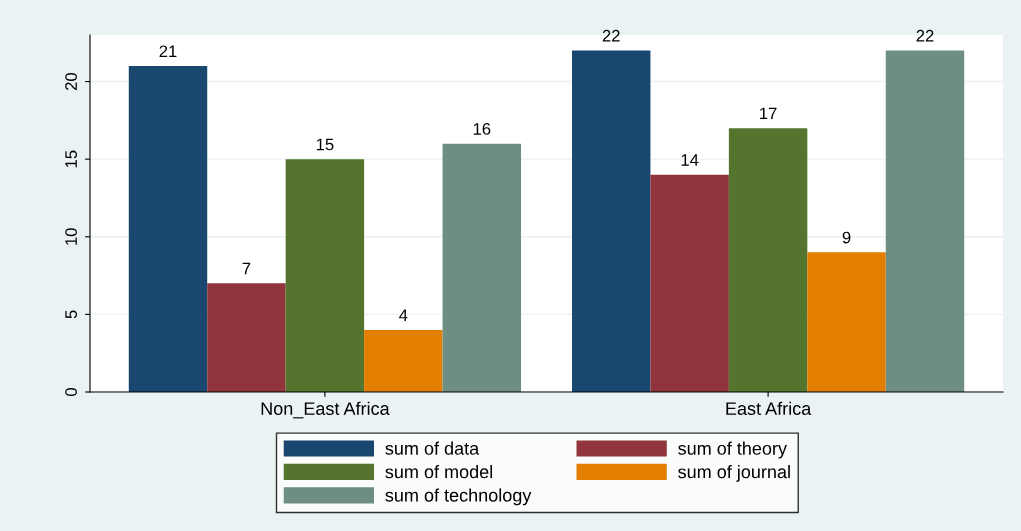  Describe the element at coordinates (846, 237) in the screenshot. I see `data-label: 9` at that location.